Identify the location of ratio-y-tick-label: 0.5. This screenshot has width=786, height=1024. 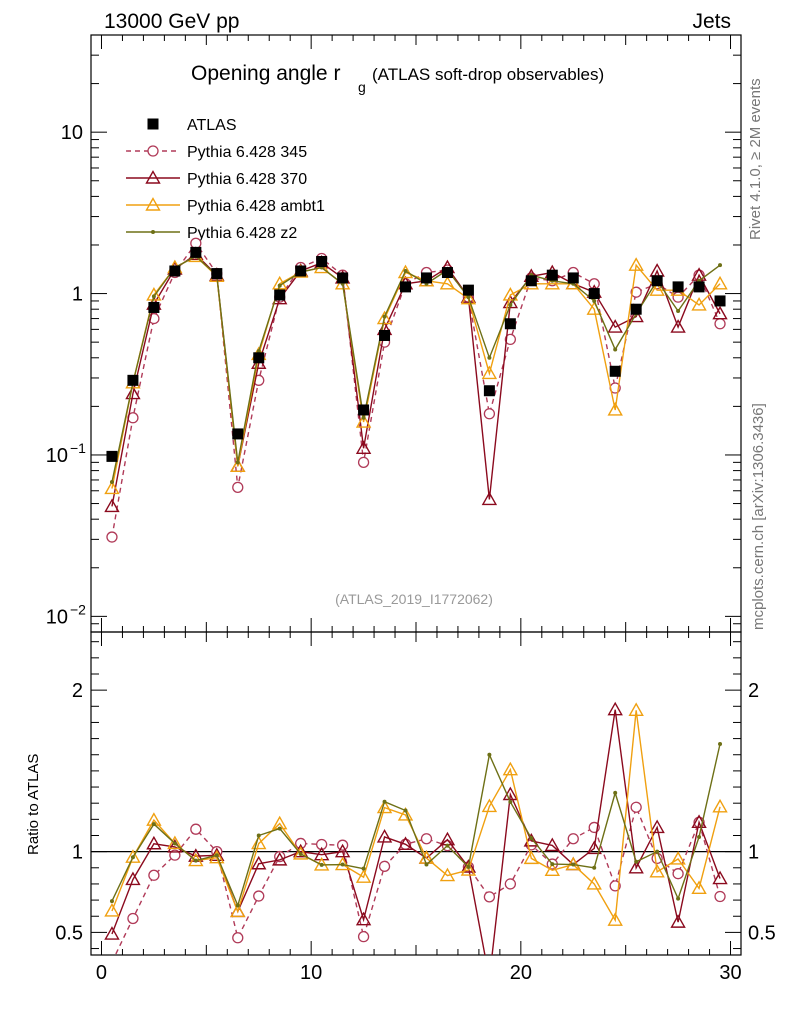
(69, 933).